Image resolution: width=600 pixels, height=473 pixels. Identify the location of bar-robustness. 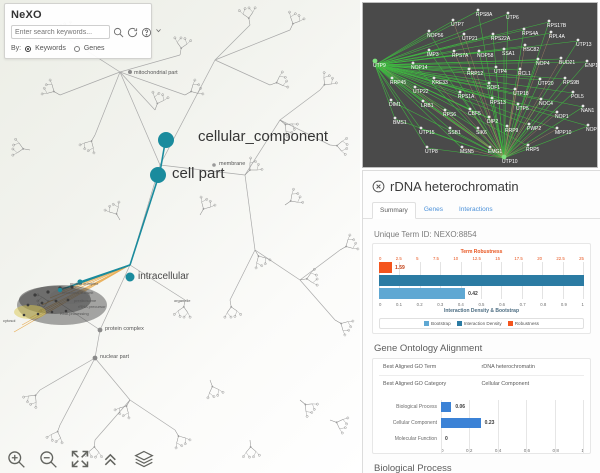
(386, 267).